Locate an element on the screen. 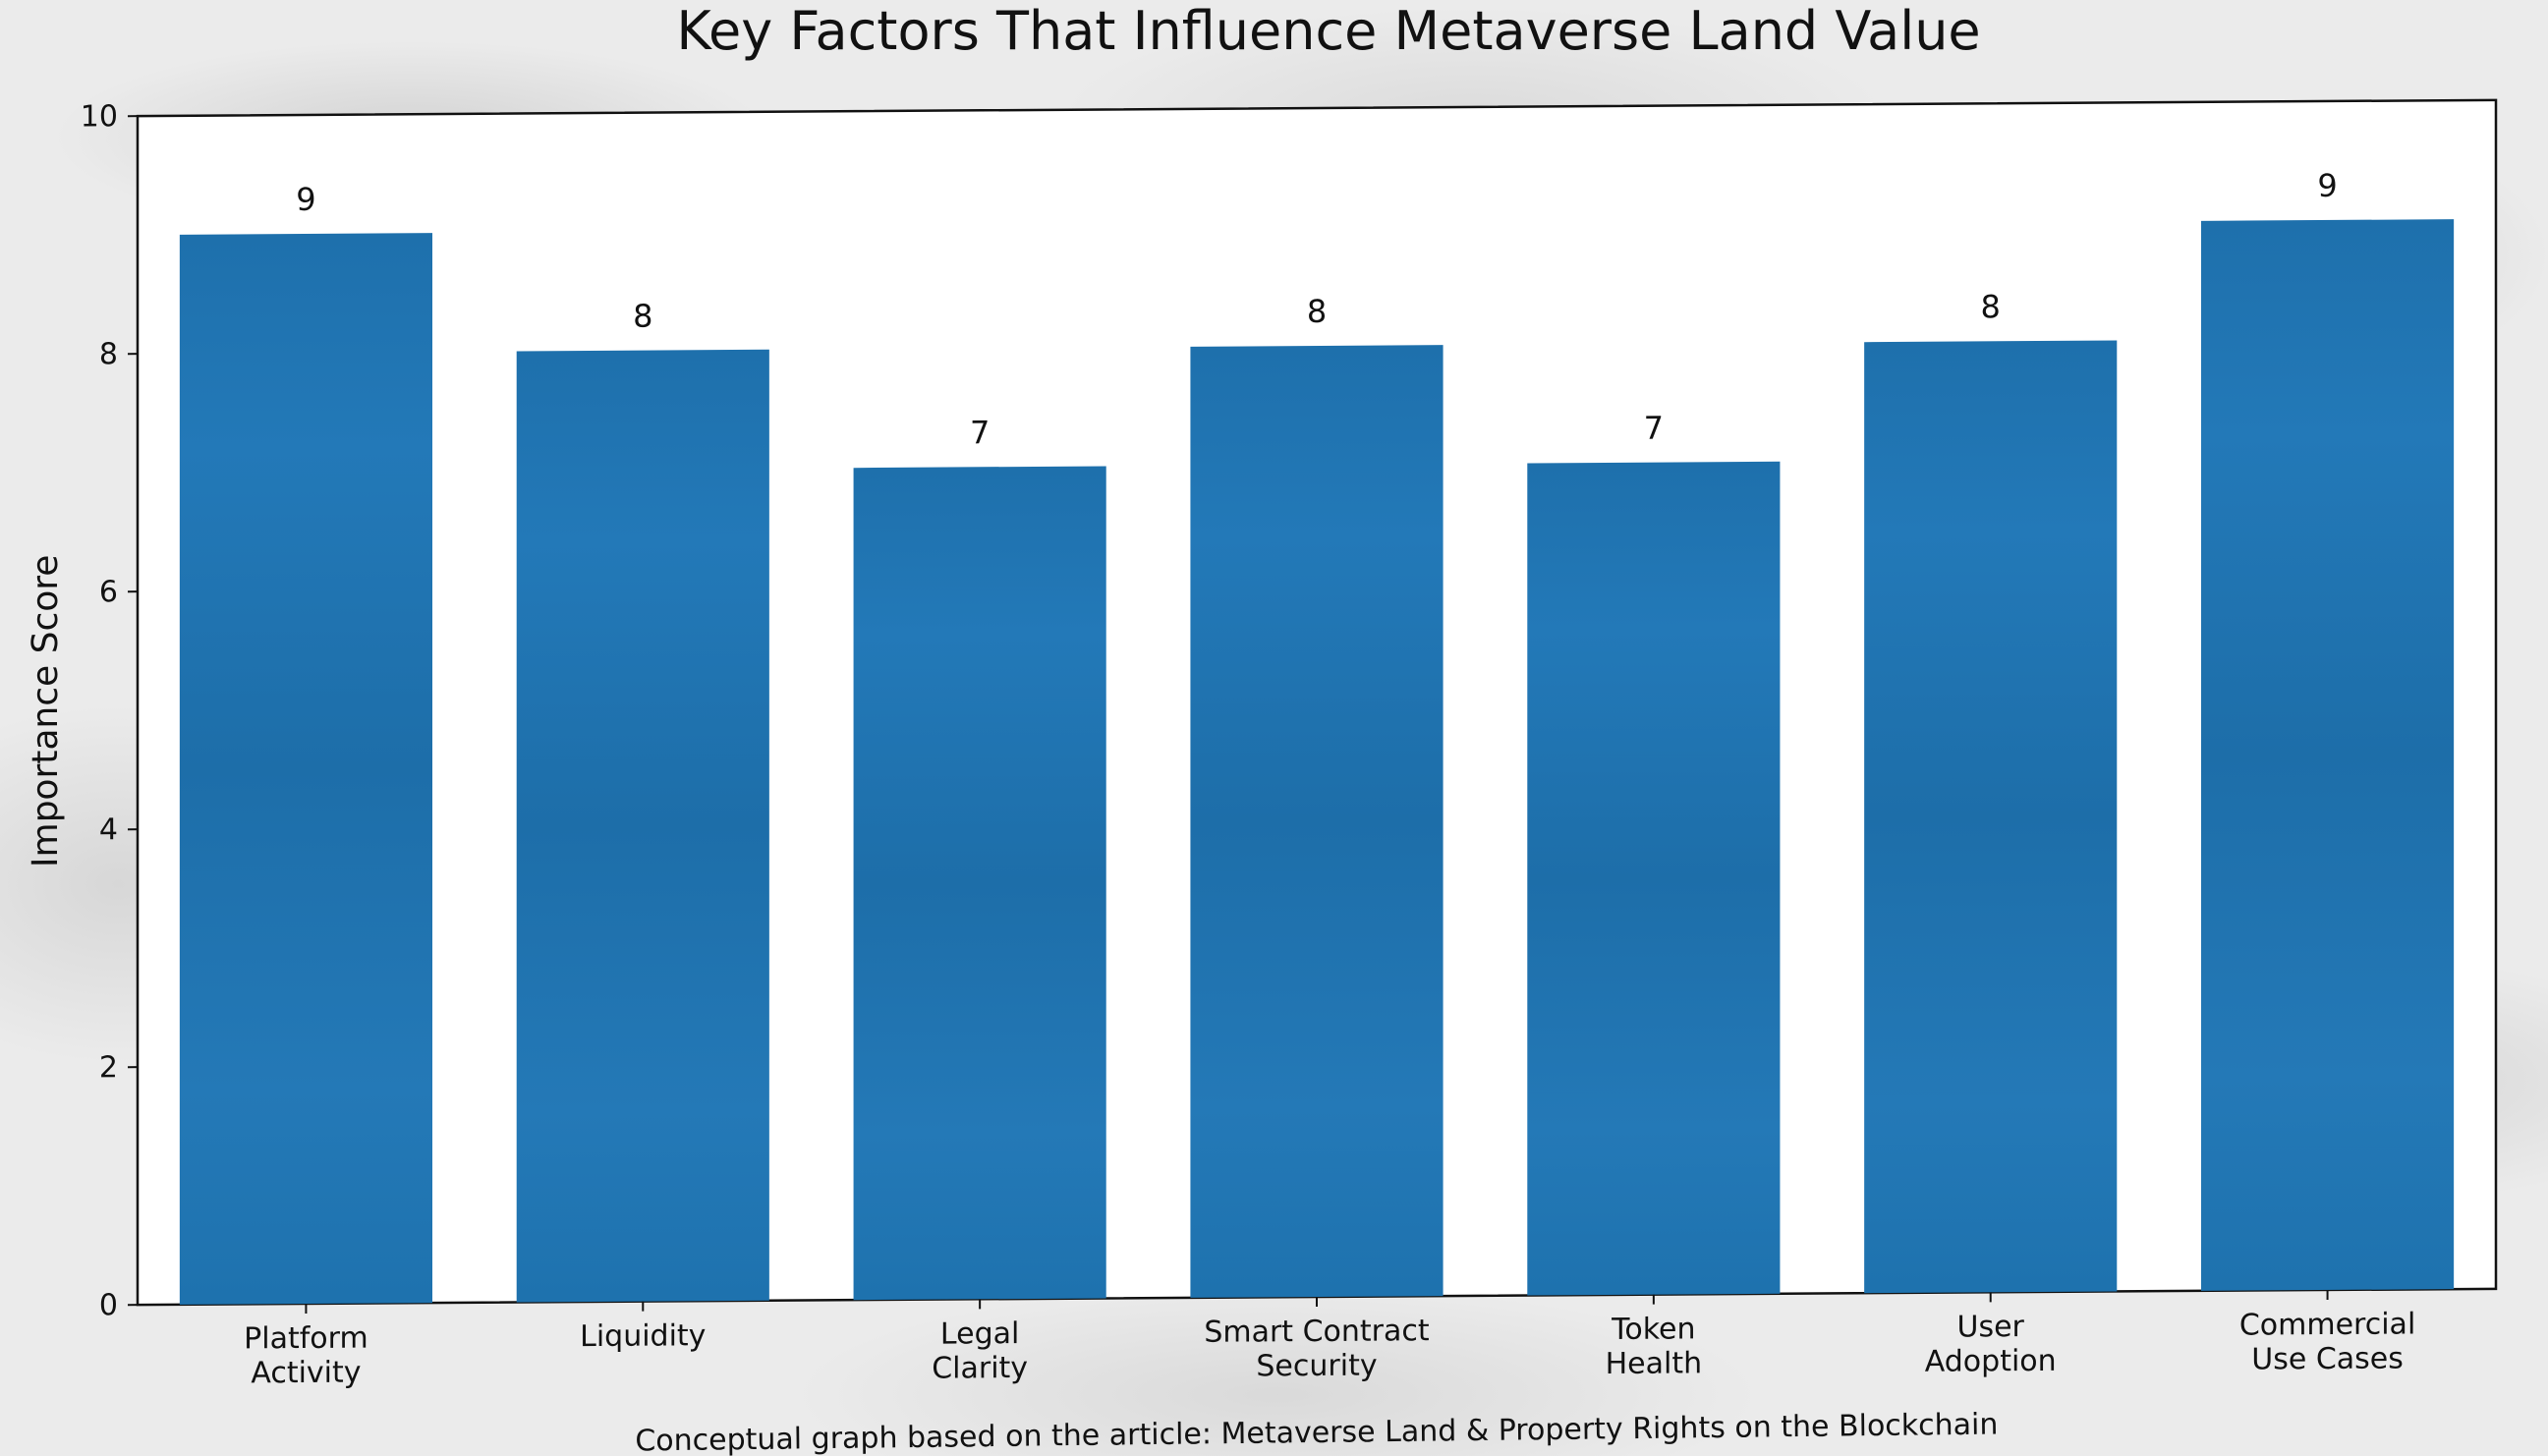  x-tick-label-line: Use Cases is located at coordinates (2328, 1358).